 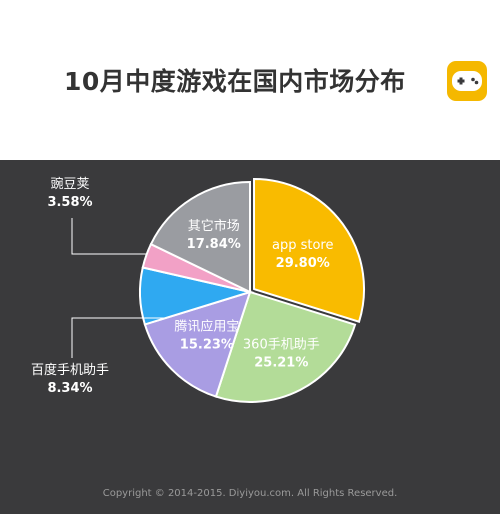 What do you see at coordinates (214, 226) in the screenshot?
I see `slice-label-6: 其它市场` at bounding box center [214, 226].